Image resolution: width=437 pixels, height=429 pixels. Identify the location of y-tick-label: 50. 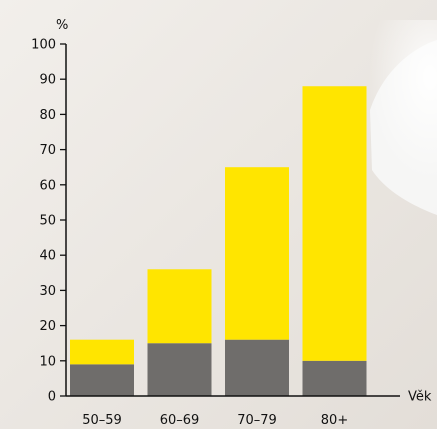
(47, 221).